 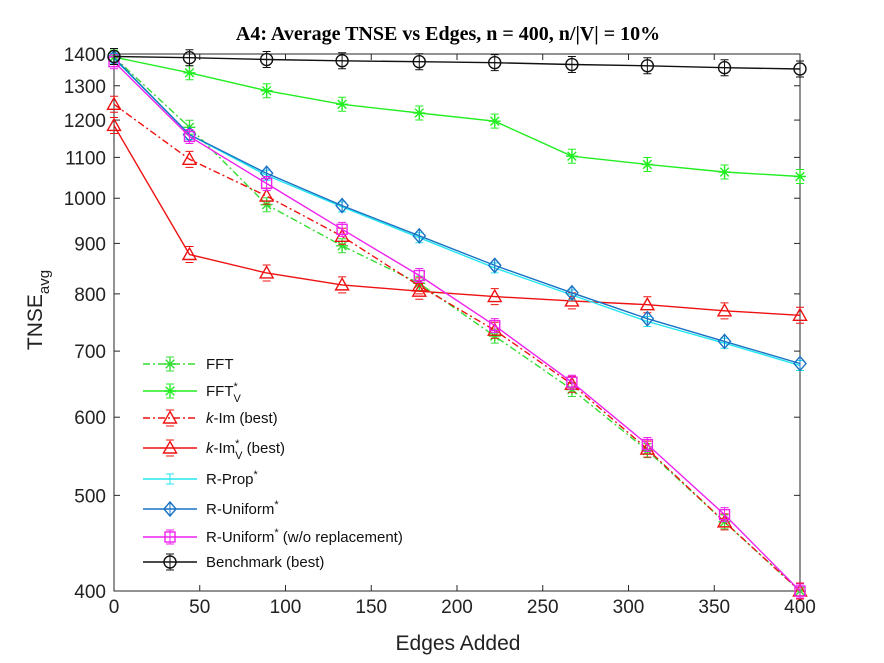 What do you see at coordinates (170, 562) in the screenshot?
I see `legend-marker-bench` at bounding box center [170, 562].